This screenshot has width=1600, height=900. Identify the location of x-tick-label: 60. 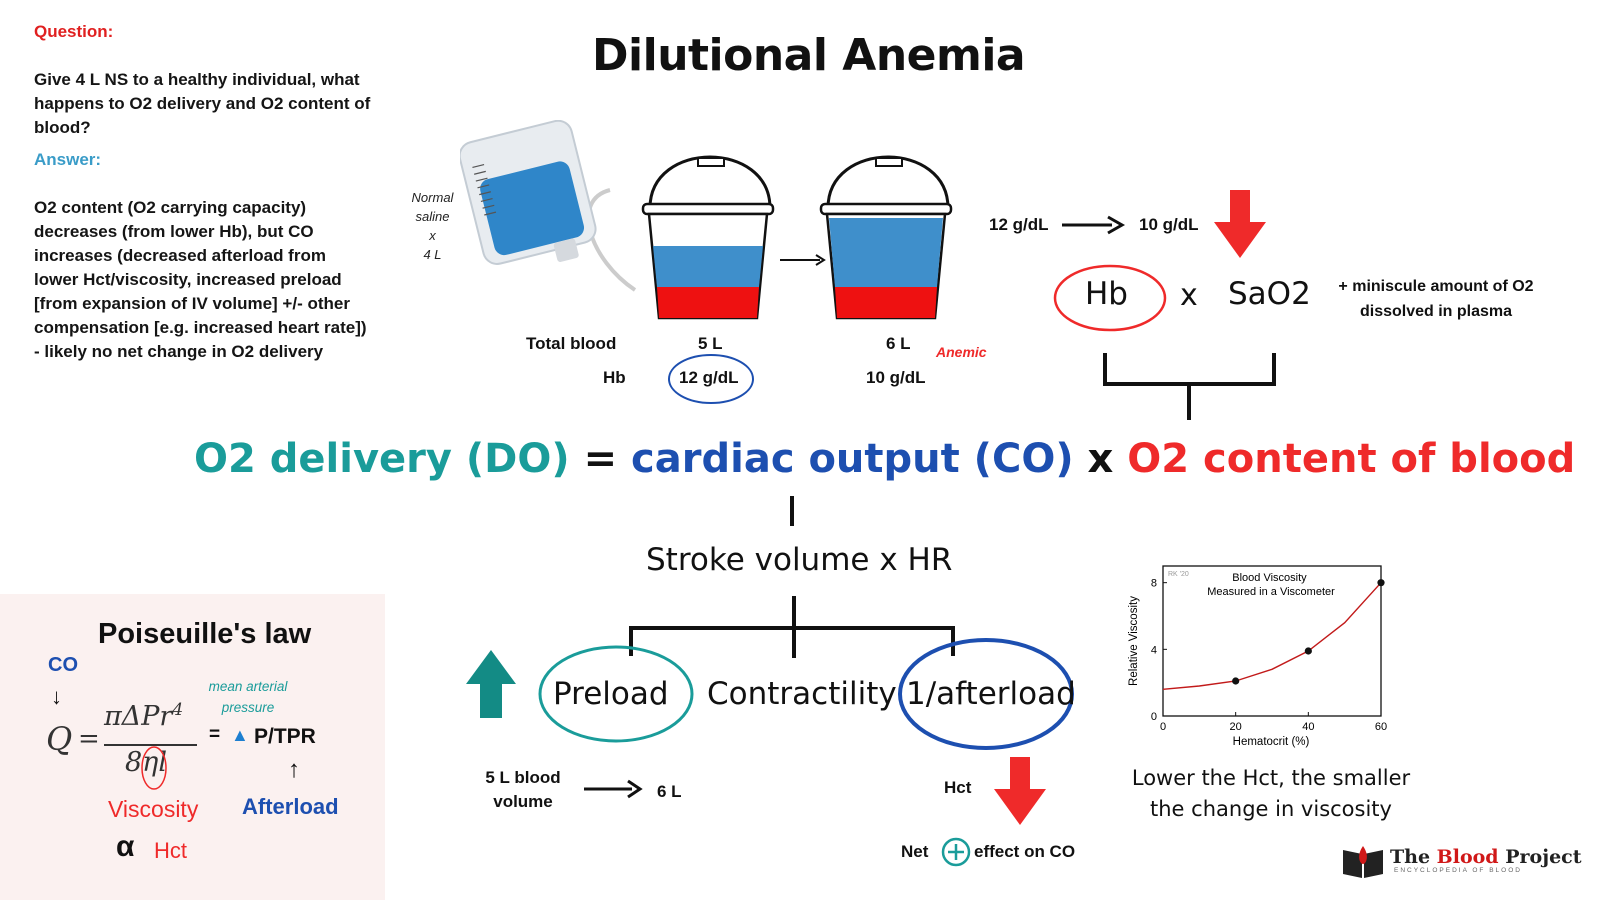
(1381, 727).